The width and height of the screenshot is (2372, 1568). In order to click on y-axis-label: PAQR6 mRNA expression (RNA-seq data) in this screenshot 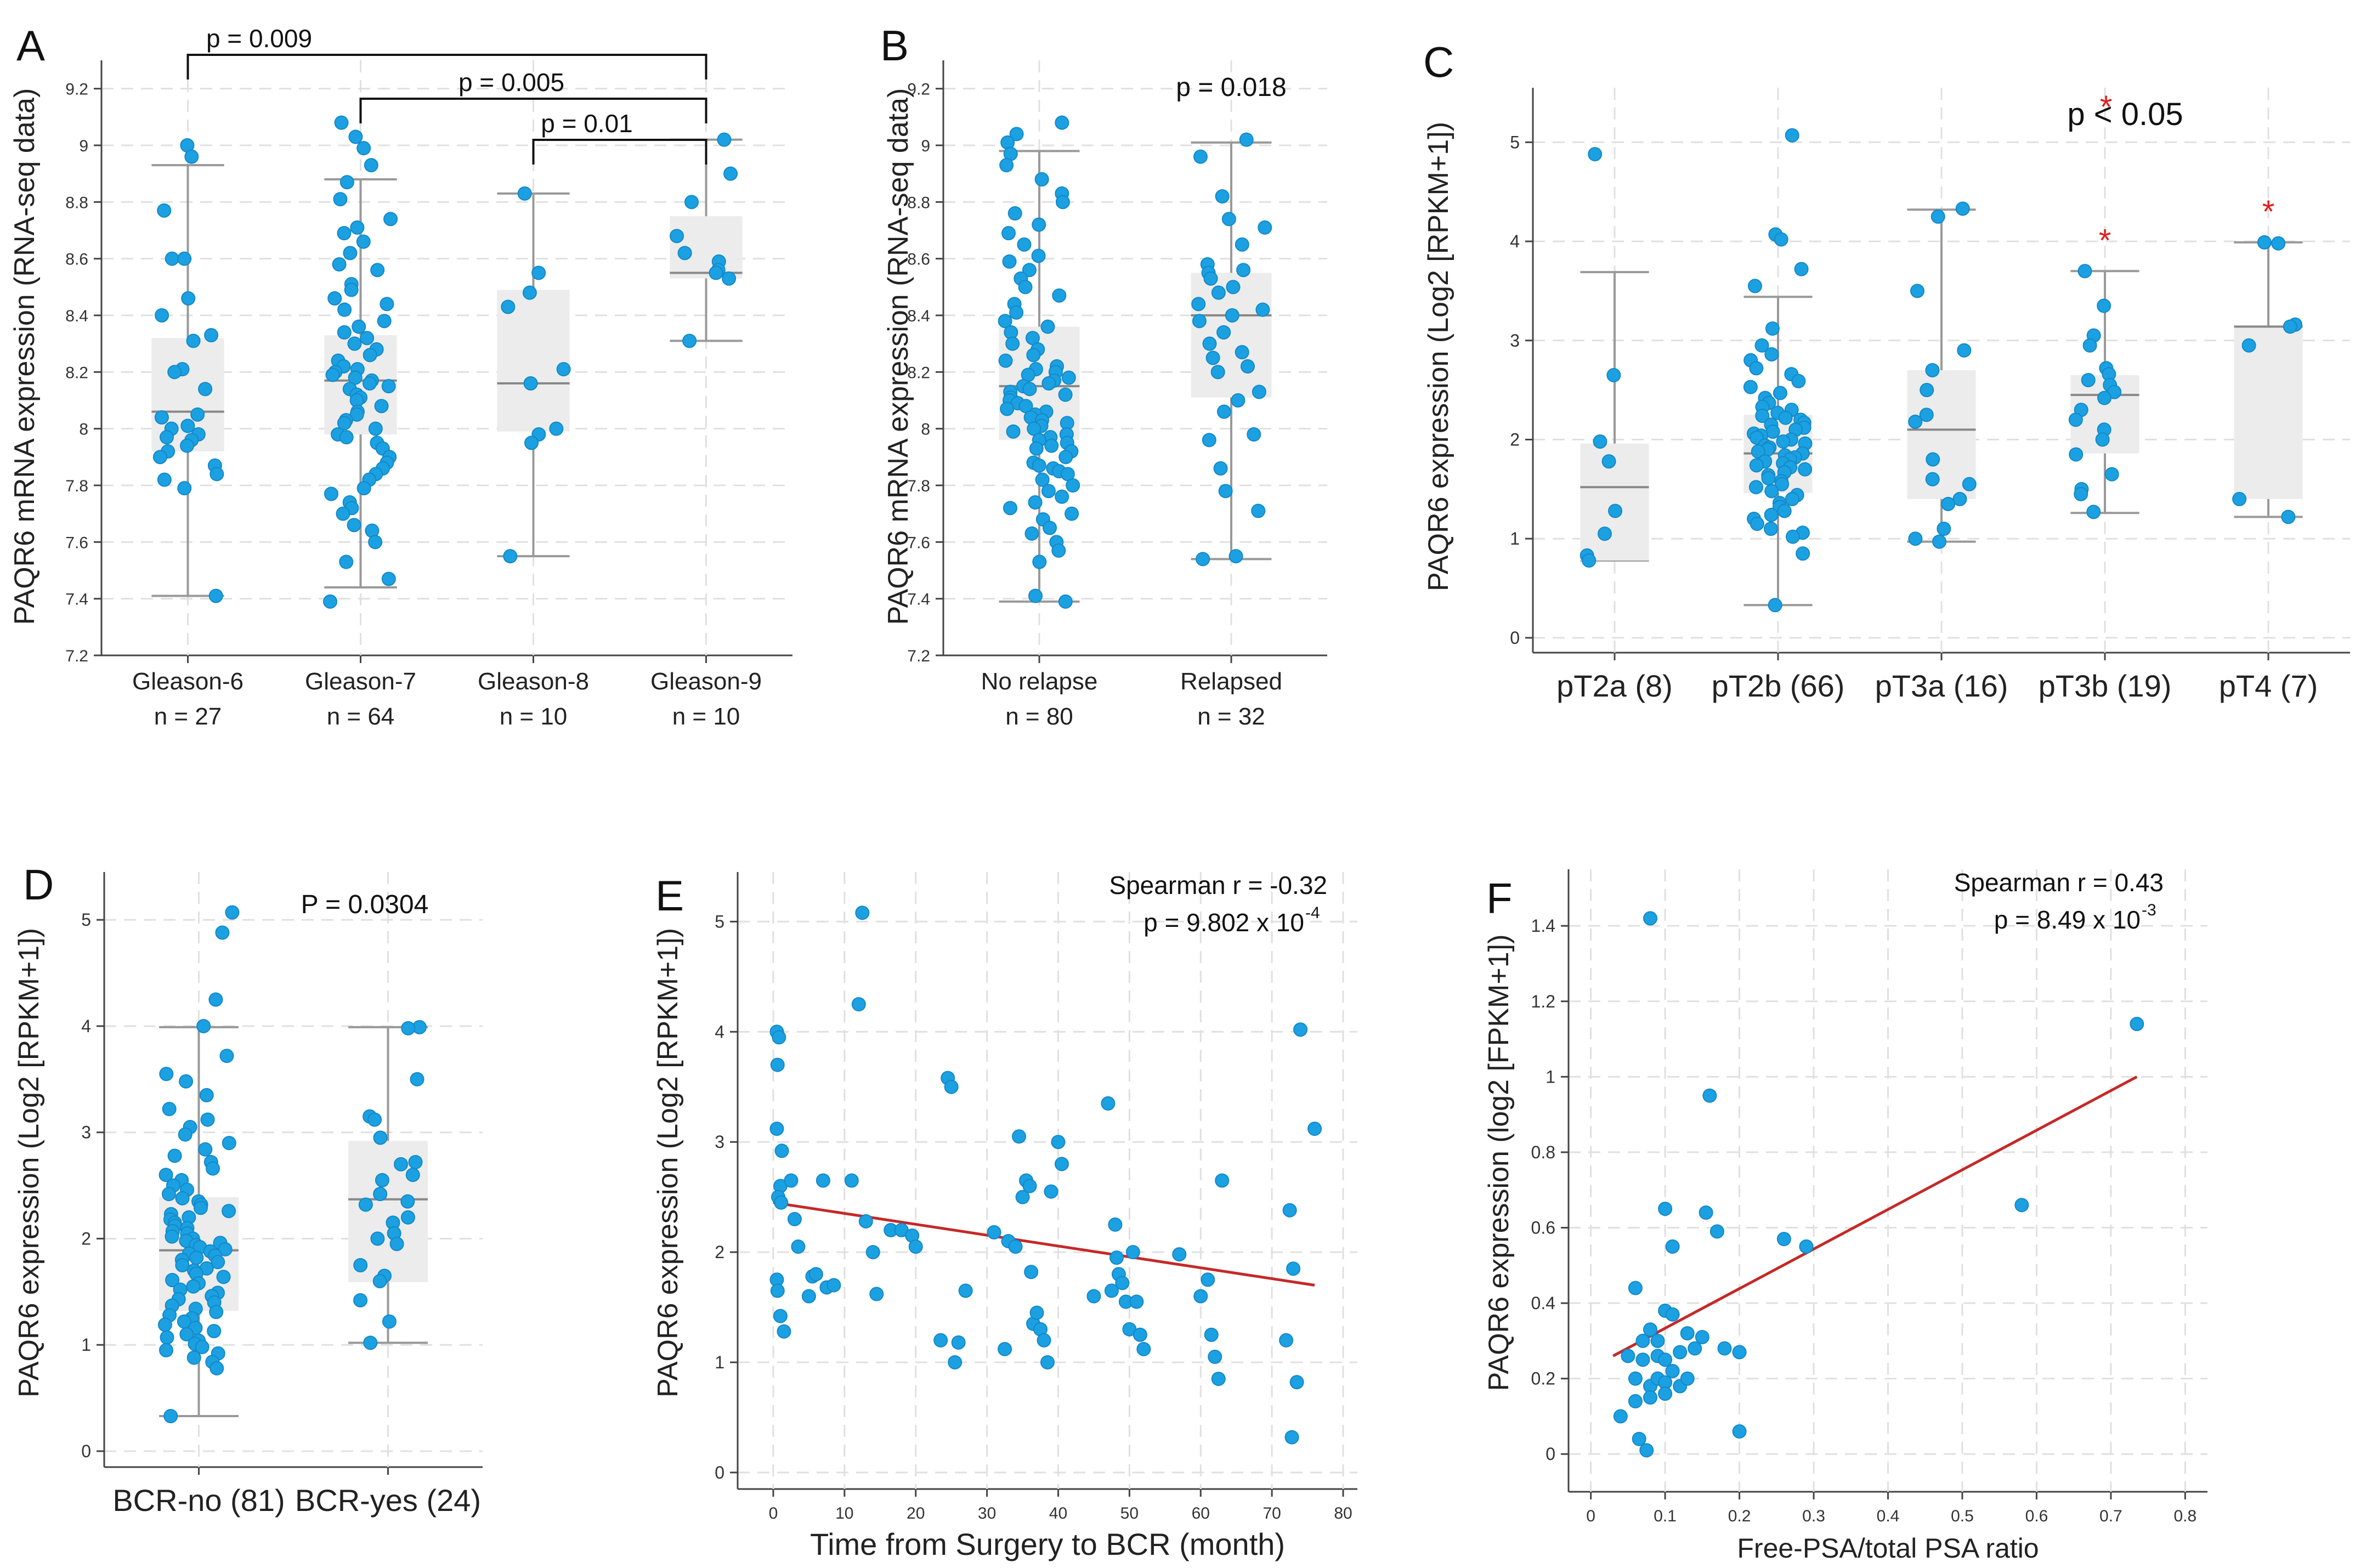, I will do `click(25, 356)`.